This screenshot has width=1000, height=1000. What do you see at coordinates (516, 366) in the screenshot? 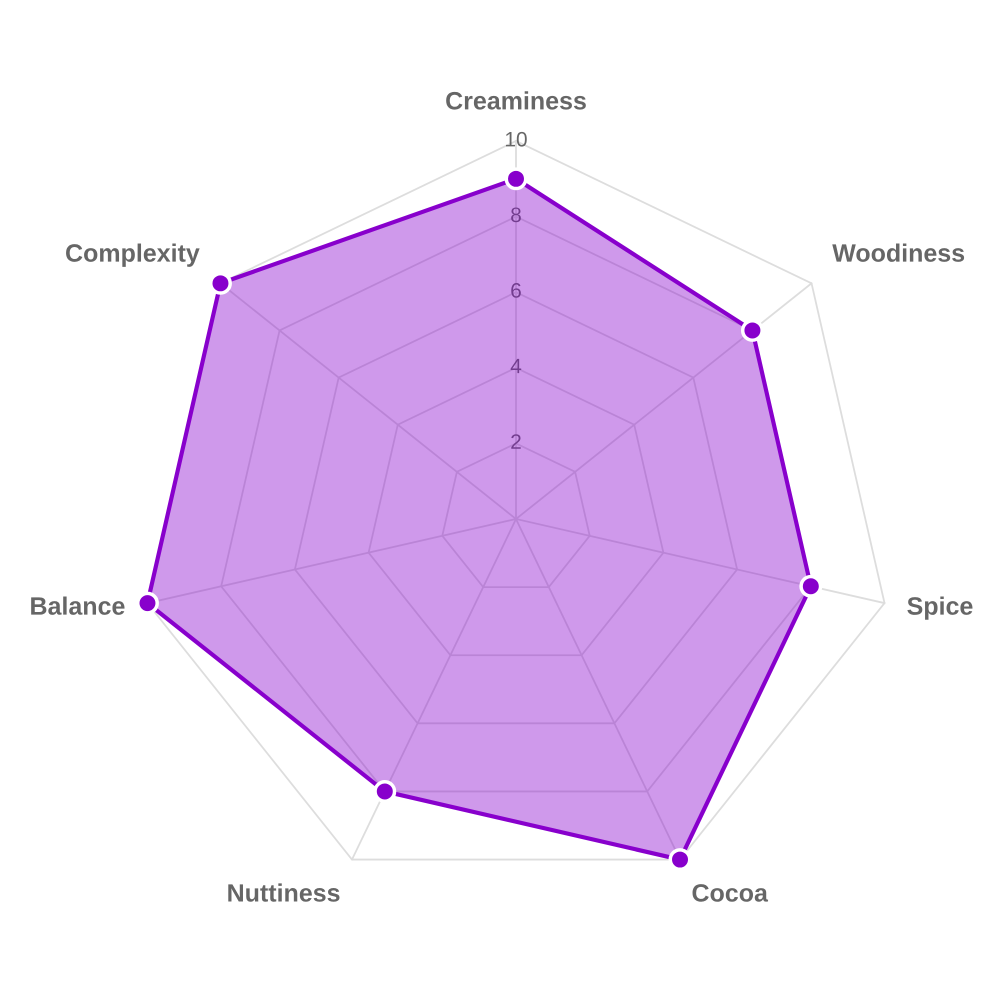
I see `y-tick-label: 4` at bounding box center [516, 366].